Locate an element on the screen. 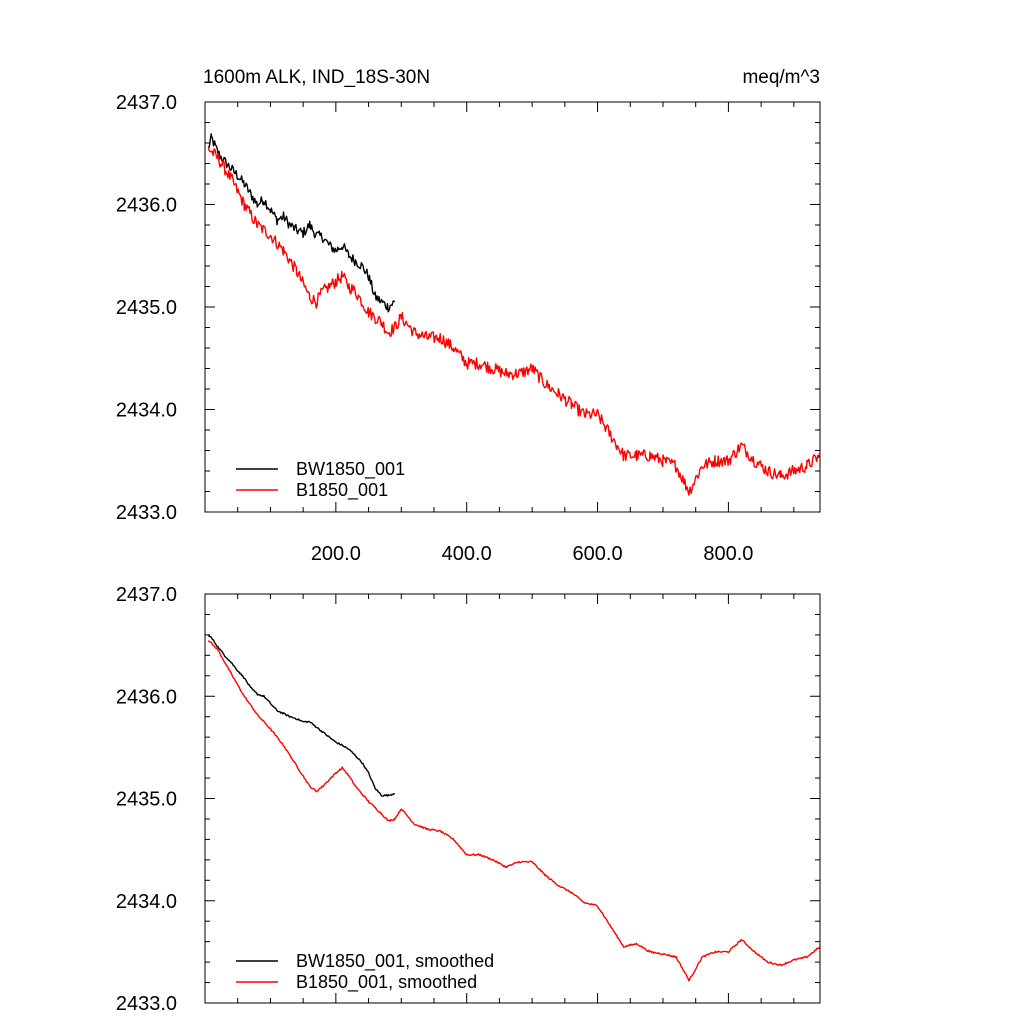 This screenshot has width=1024, height=1024. legend-label-b1850-001: B1850_001 is located at coordinates (342, 490).